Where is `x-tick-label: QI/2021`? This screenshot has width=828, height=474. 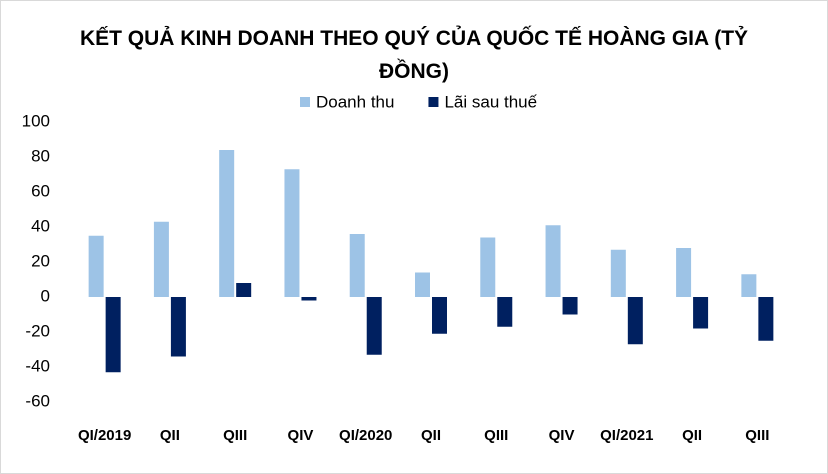 x-tick-label: QI/2021 is located at coordinates (626, 435).